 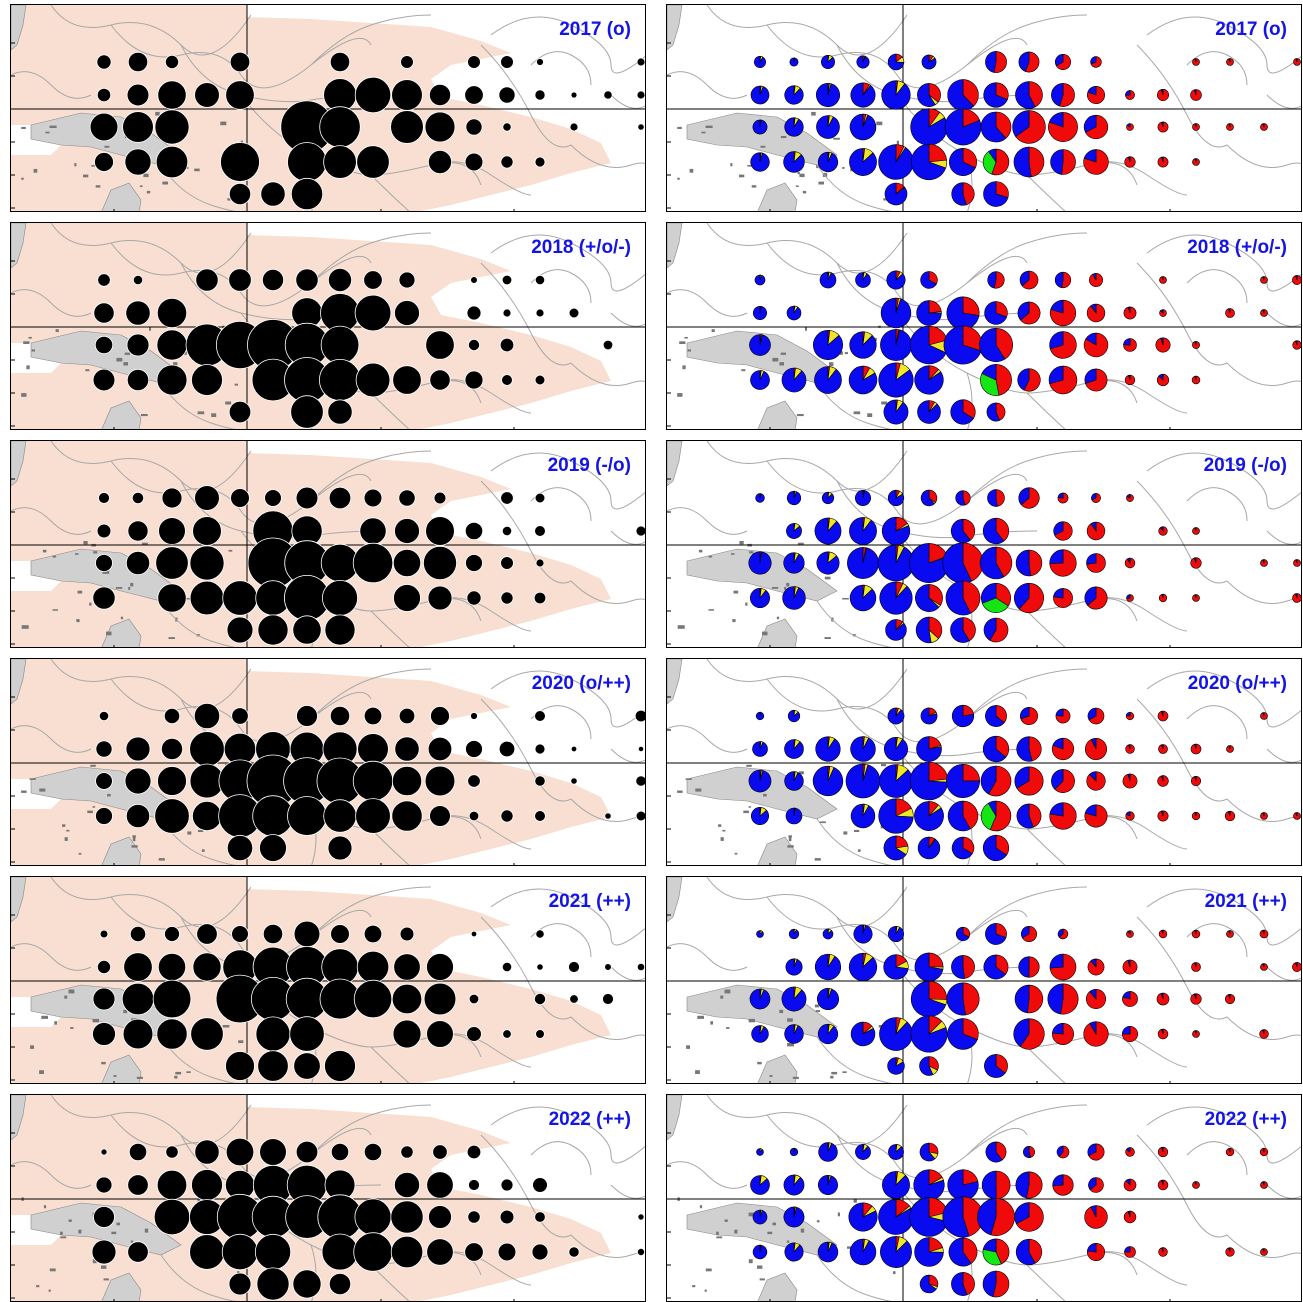 What do you see at coordinates (777, 415) in the screenshot?
I see `australia-land` at bounding box center [777, 415].